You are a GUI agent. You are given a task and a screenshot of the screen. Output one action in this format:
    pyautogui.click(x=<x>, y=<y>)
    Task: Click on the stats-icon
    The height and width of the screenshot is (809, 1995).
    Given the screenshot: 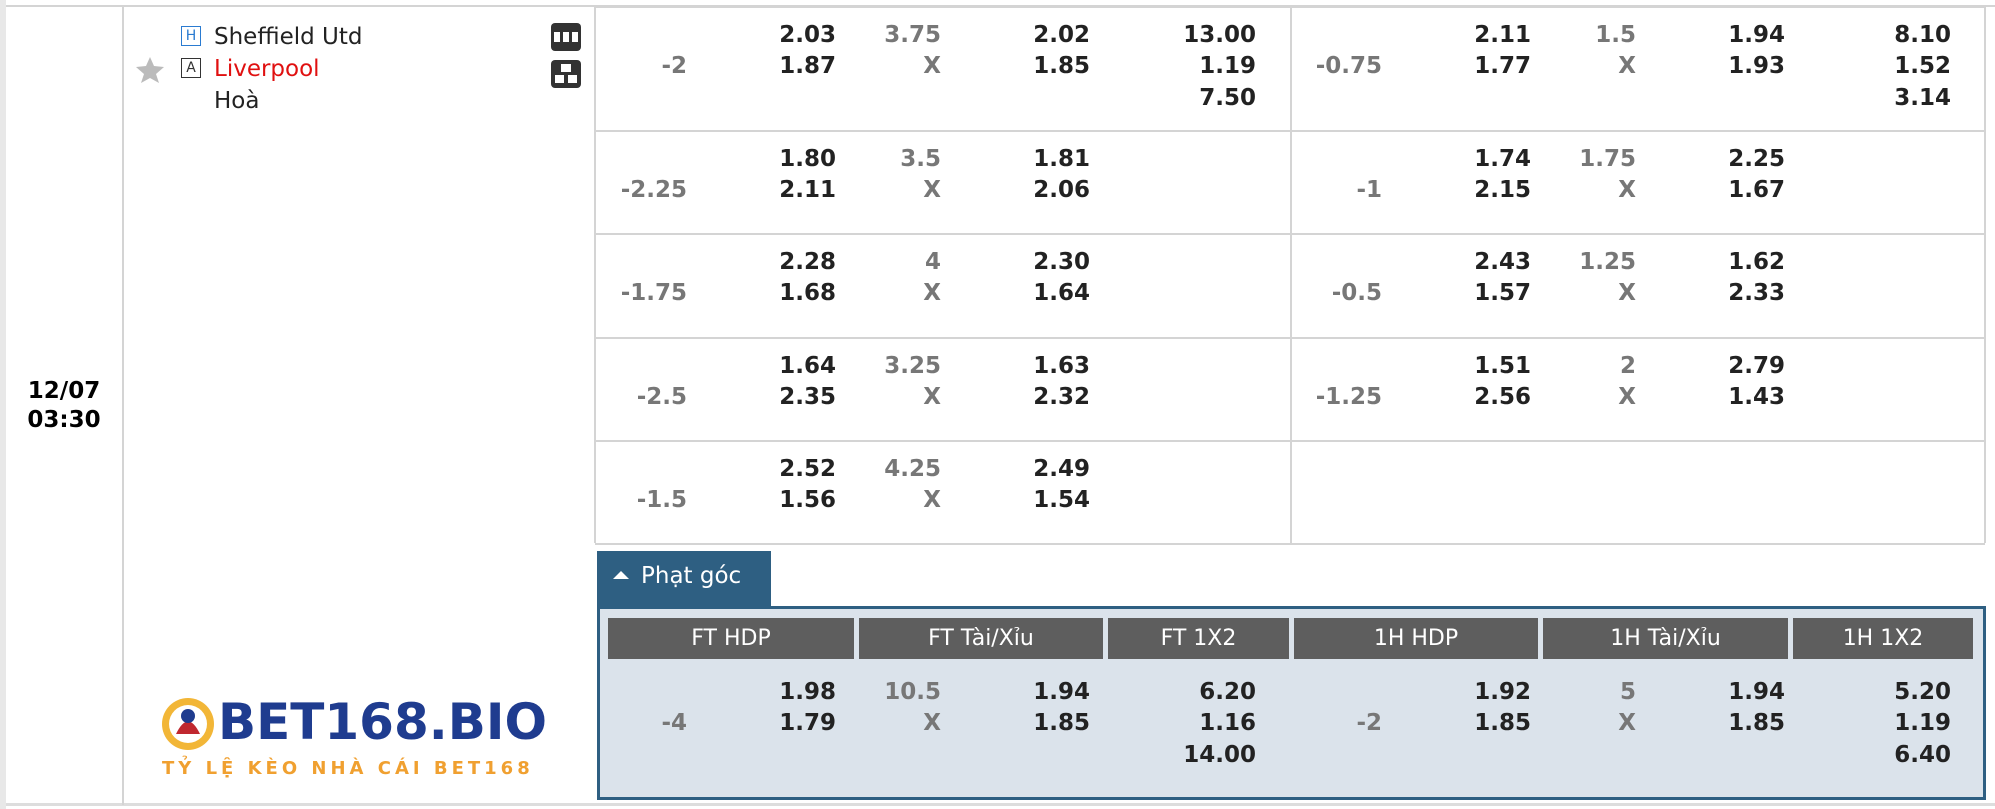 What is the action you would take?
    pyautogui.click(x=566, y=37)
    